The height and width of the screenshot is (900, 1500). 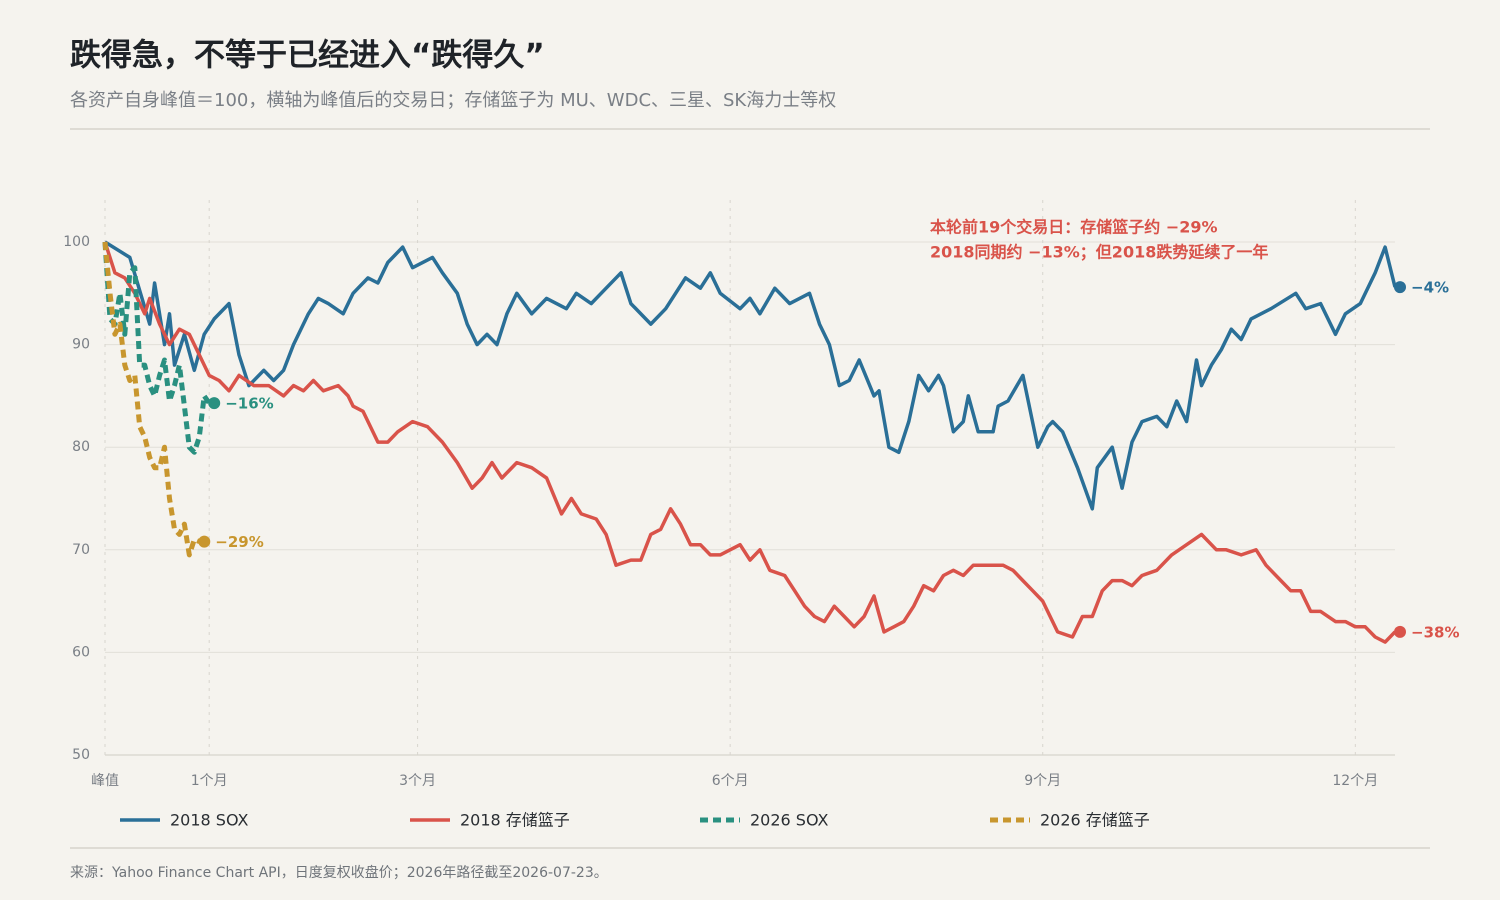 I want to click on y-tick-label: 90, so click(x=81, y=345).